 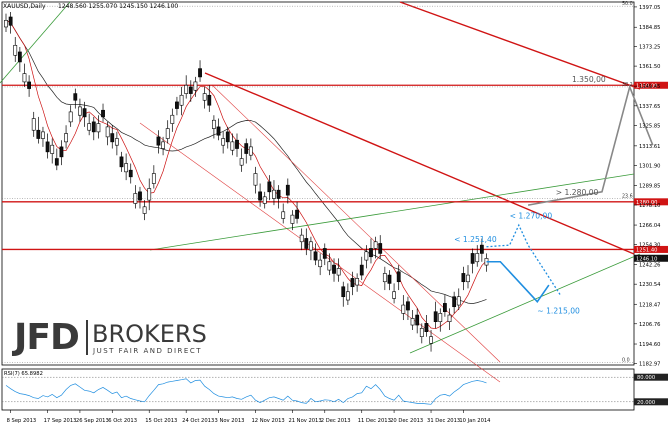 What do you see at coordinates (649, 345) in the screenshot?
I see `y-tick-label: 1194.60` at bounding box center [649, 345].